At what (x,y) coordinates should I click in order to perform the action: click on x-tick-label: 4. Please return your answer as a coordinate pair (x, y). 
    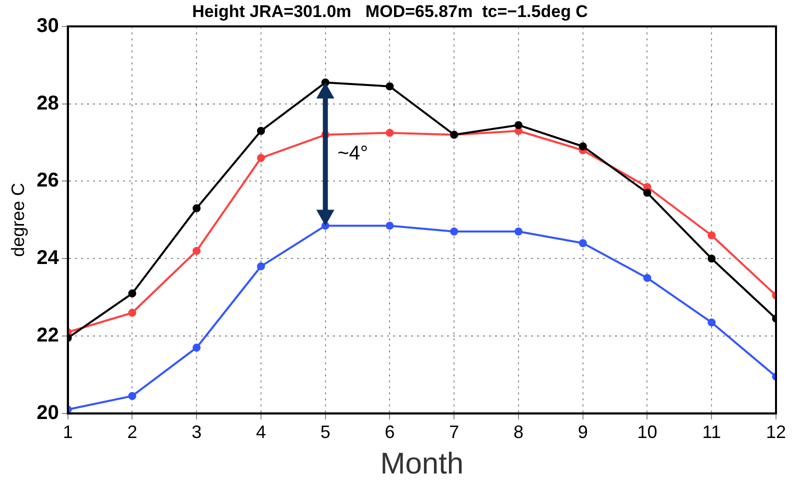
    Looking at the image, I should click on (261, 432).